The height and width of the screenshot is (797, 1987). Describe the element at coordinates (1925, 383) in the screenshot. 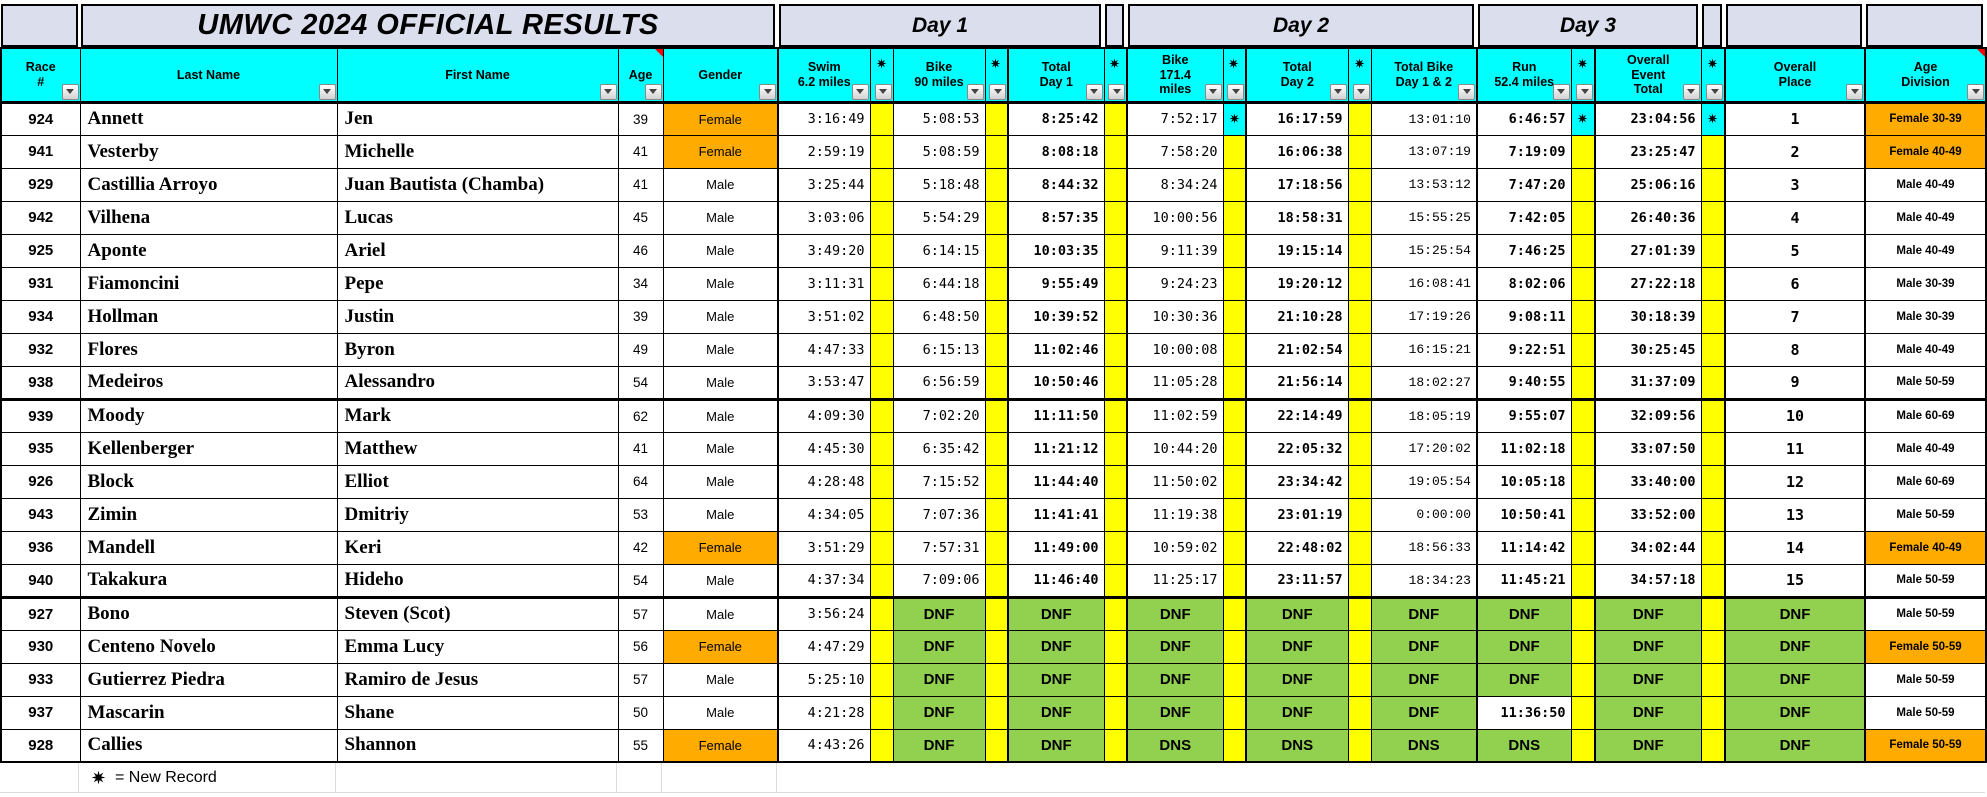

I see `cell-division: Male 50-59` at that location.